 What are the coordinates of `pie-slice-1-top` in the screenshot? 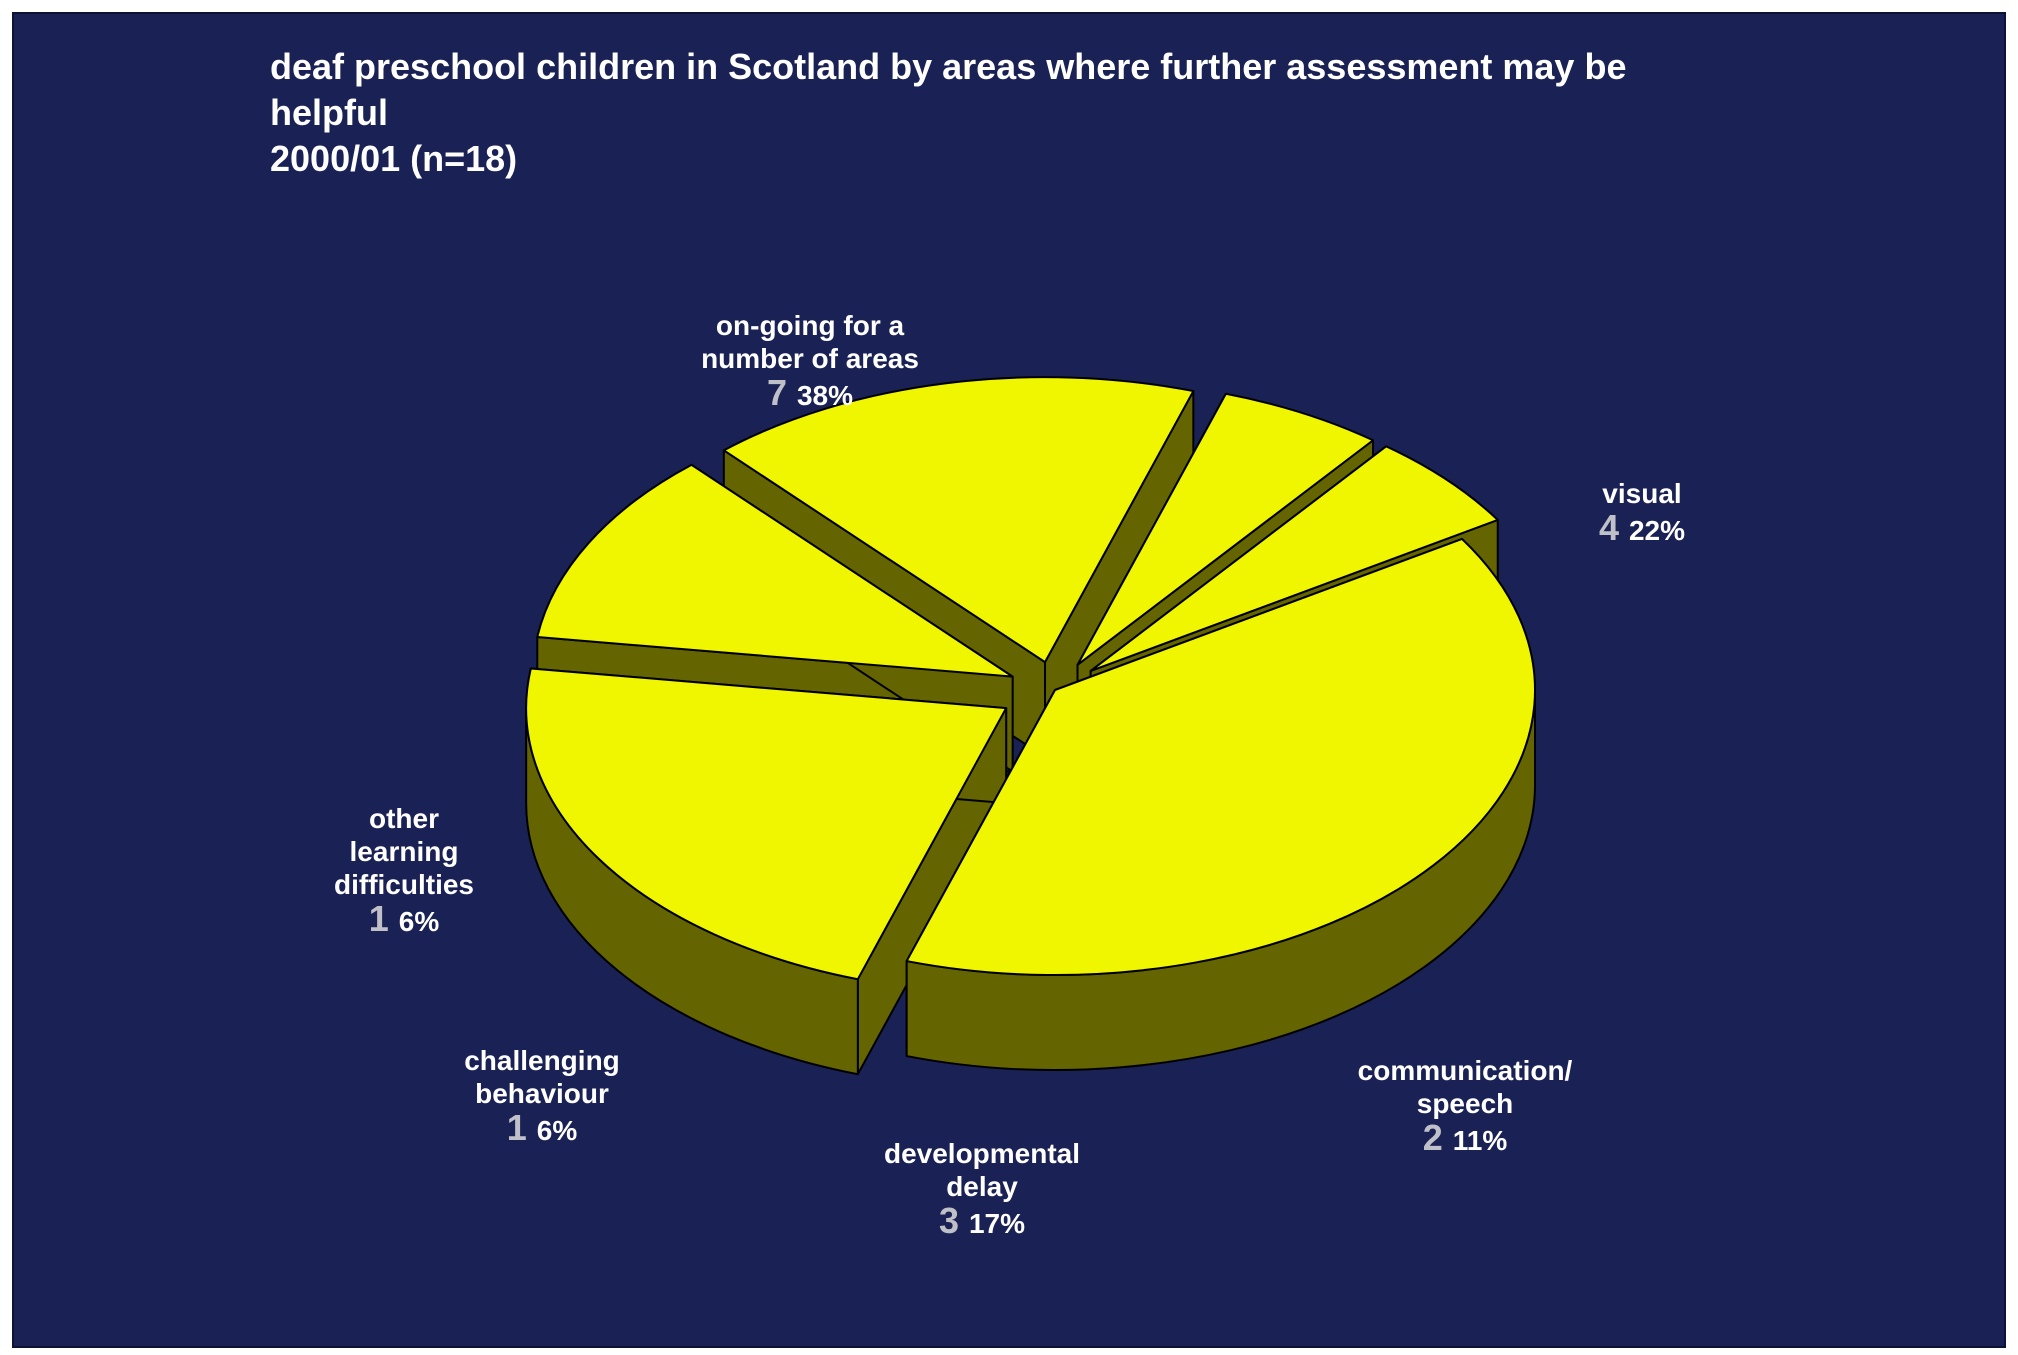 It's located at (766, 824).